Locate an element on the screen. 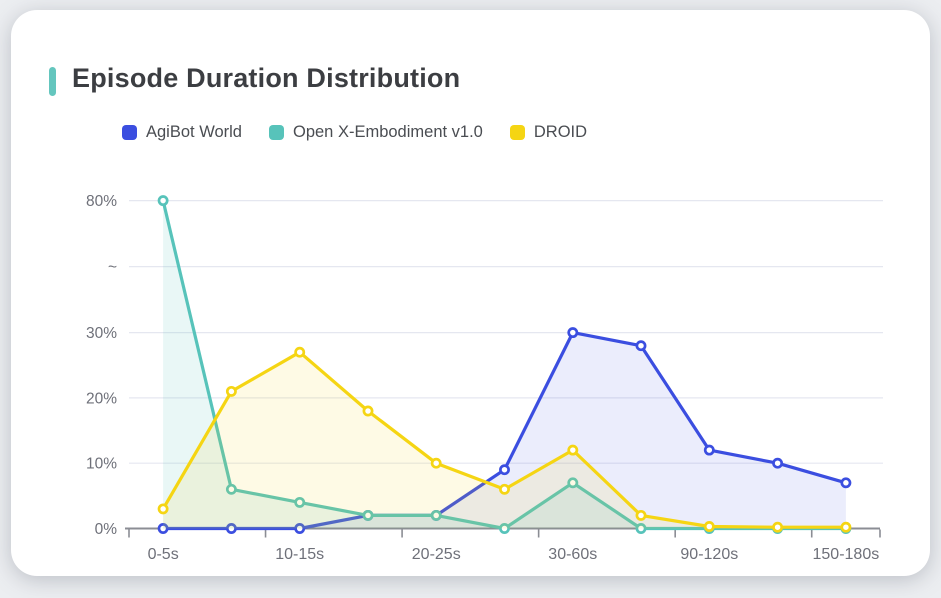  y-tick-label: 30% is located at coordinates (101, 333).